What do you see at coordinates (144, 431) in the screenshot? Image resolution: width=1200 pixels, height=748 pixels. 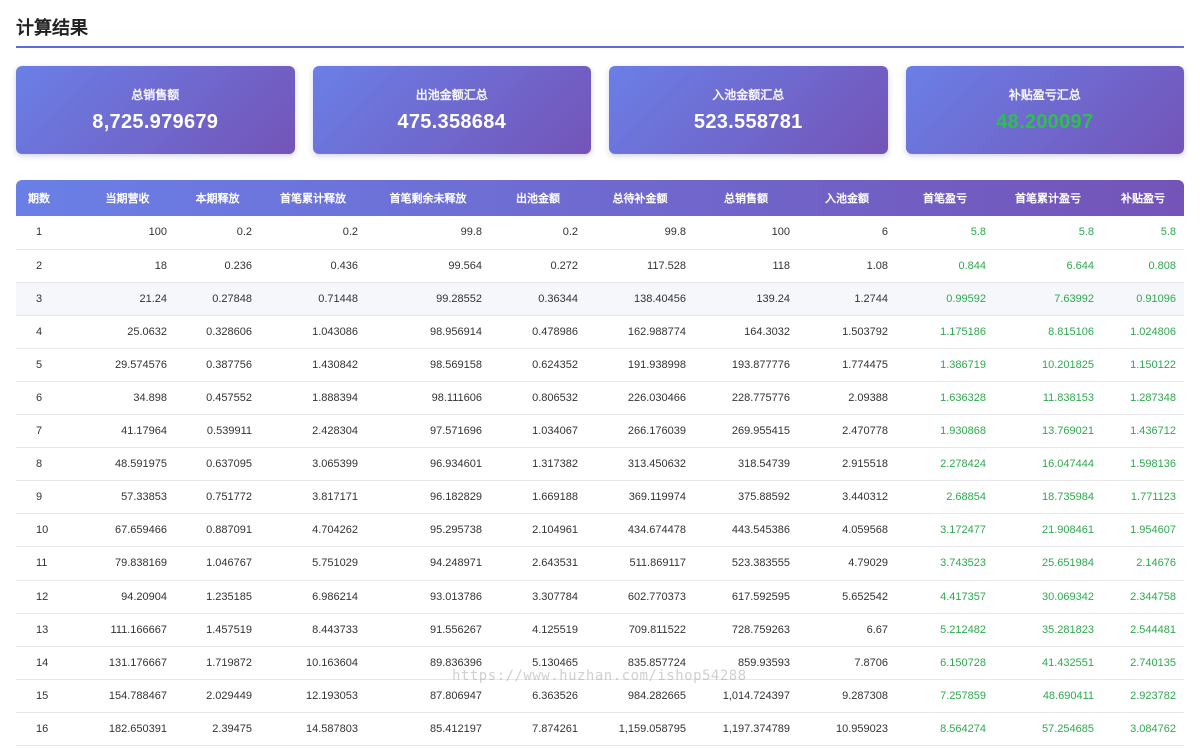 I see `table-cell: 41.17964` at bounding box center [144, 431].